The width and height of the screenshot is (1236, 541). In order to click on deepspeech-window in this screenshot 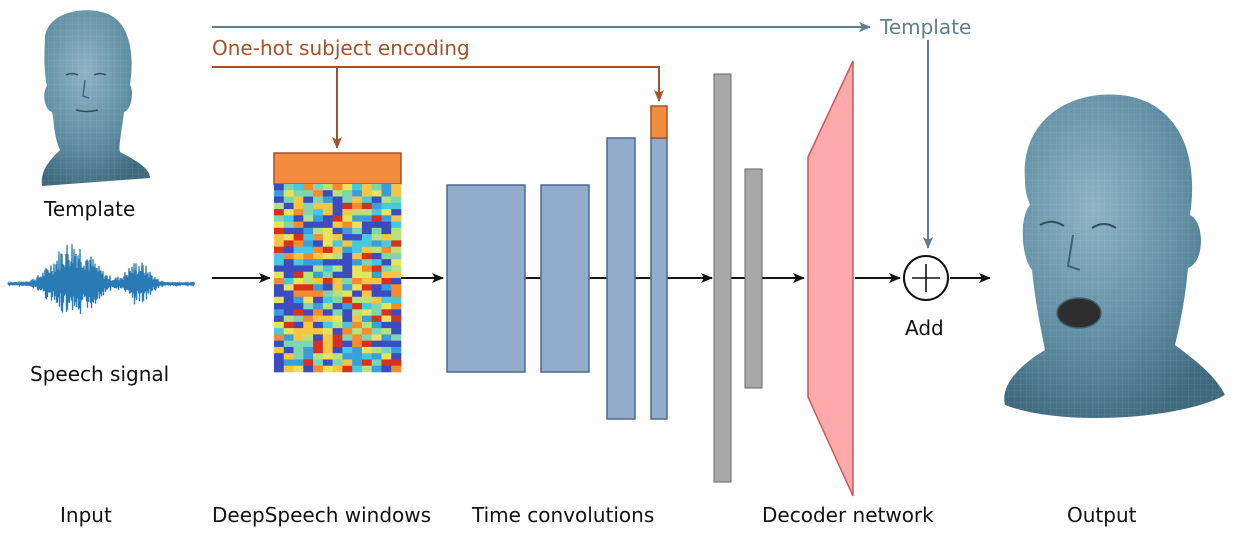, I will do `click(337, 262)`.